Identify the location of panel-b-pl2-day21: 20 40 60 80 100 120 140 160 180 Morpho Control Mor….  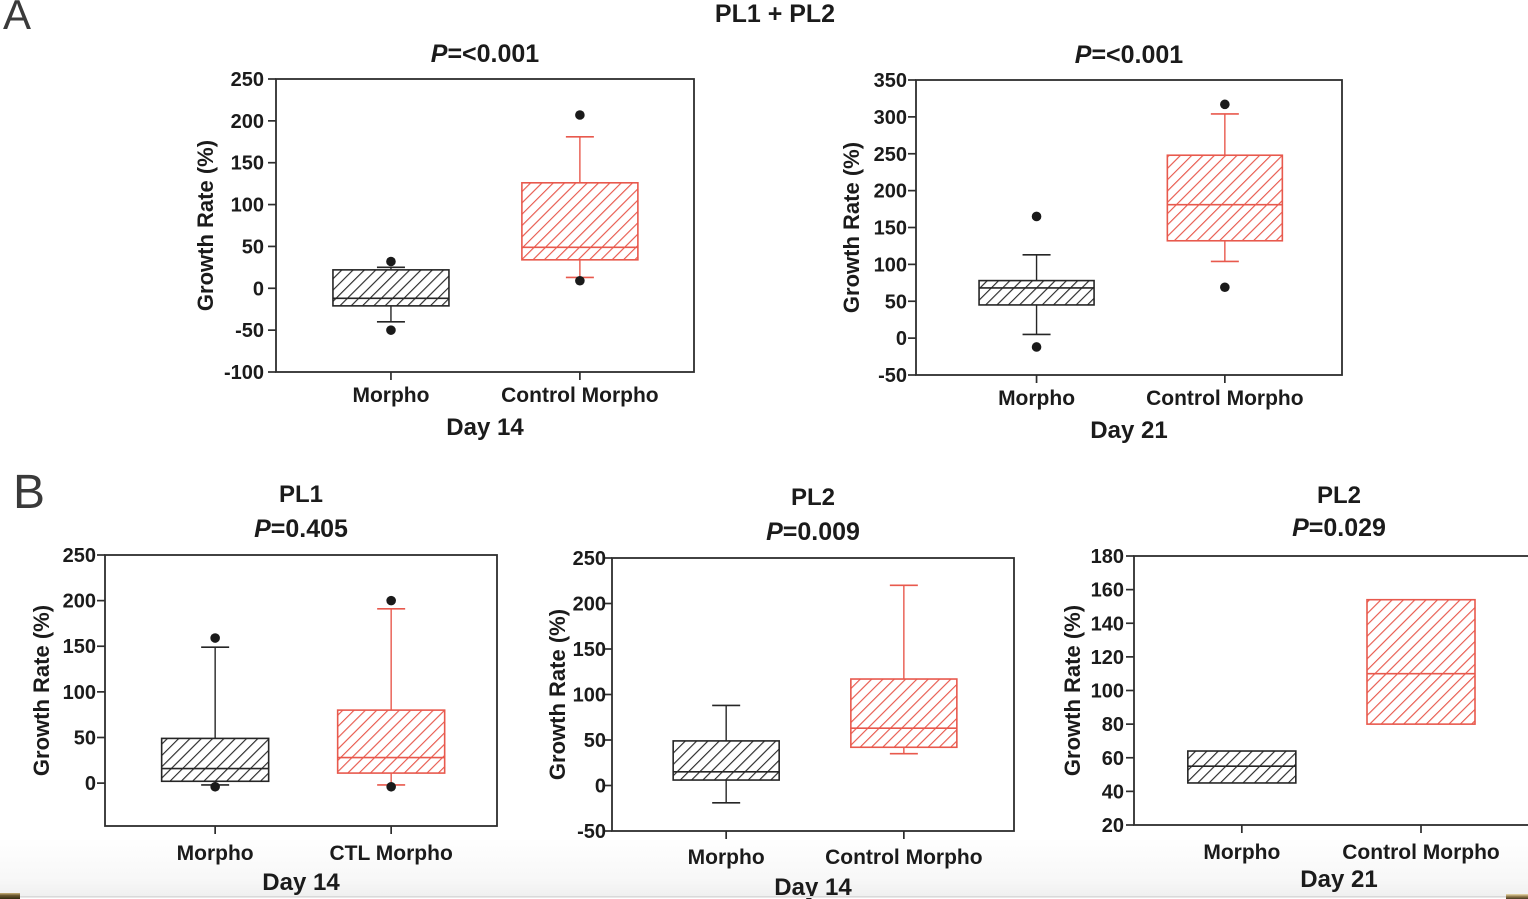
(1294, 687).